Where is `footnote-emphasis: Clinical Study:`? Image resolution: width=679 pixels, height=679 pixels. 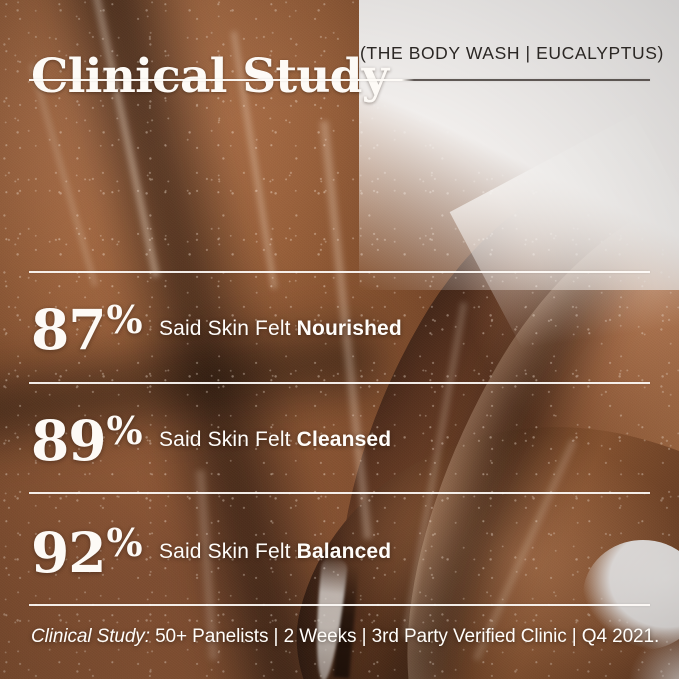
footnote-emphasis: Clinical Study: is located at coordinates (90, 636).